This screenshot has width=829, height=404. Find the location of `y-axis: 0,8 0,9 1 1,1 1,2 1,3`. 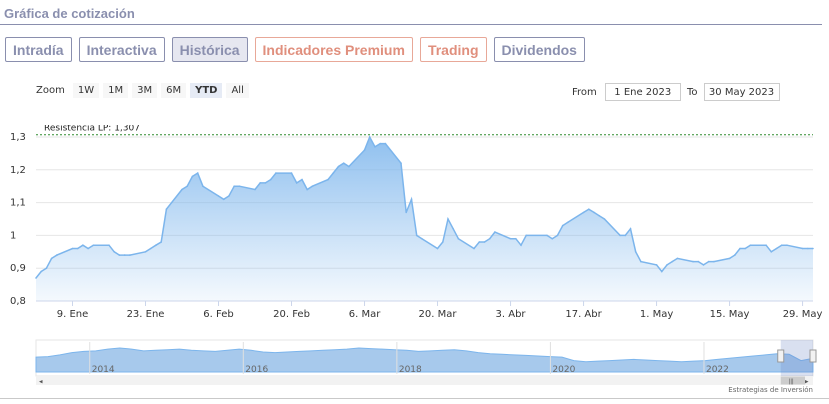

y-axis: 0,8 0,9 1 1,1 1,2 1,3 is located at coordinates (18, 219).